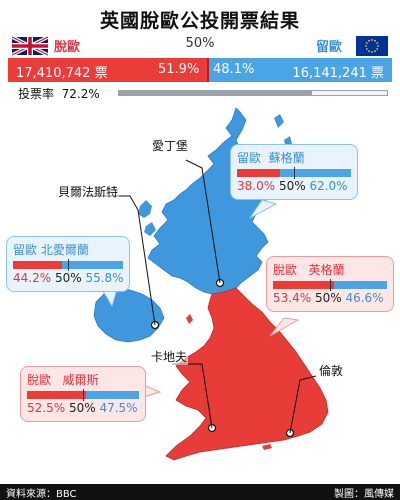 Image resolution: width=400 pixels, height=500 pixels. I want to click on remain-votes: 16,141,241 票, so click(338, 73).